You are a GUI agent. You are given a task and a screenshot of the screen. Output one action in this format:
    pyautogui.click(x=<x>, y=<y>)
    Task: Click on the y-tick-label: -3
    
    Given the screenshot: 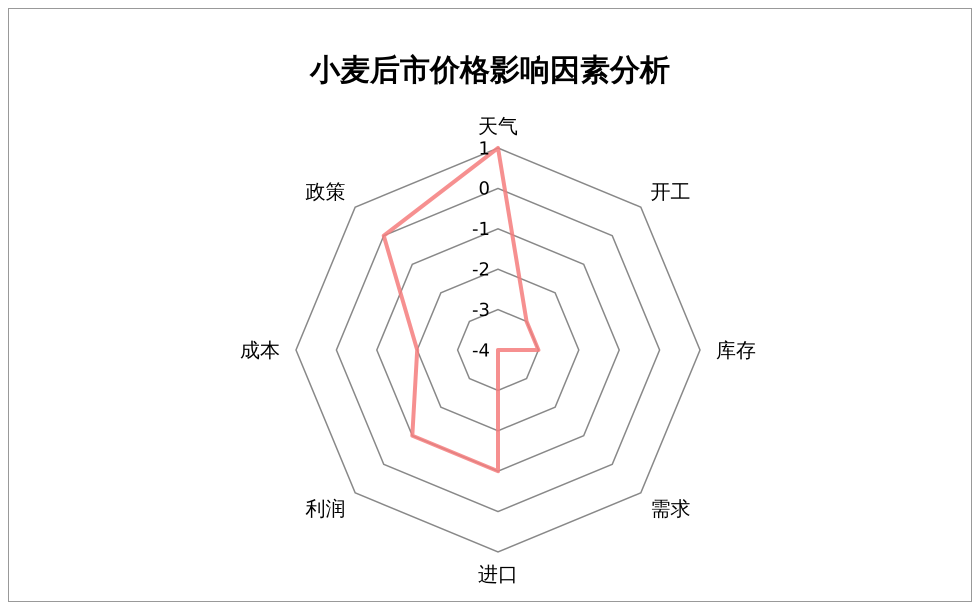 What is the action you would take?
    pyautogui.click(x=481, y=310)
    